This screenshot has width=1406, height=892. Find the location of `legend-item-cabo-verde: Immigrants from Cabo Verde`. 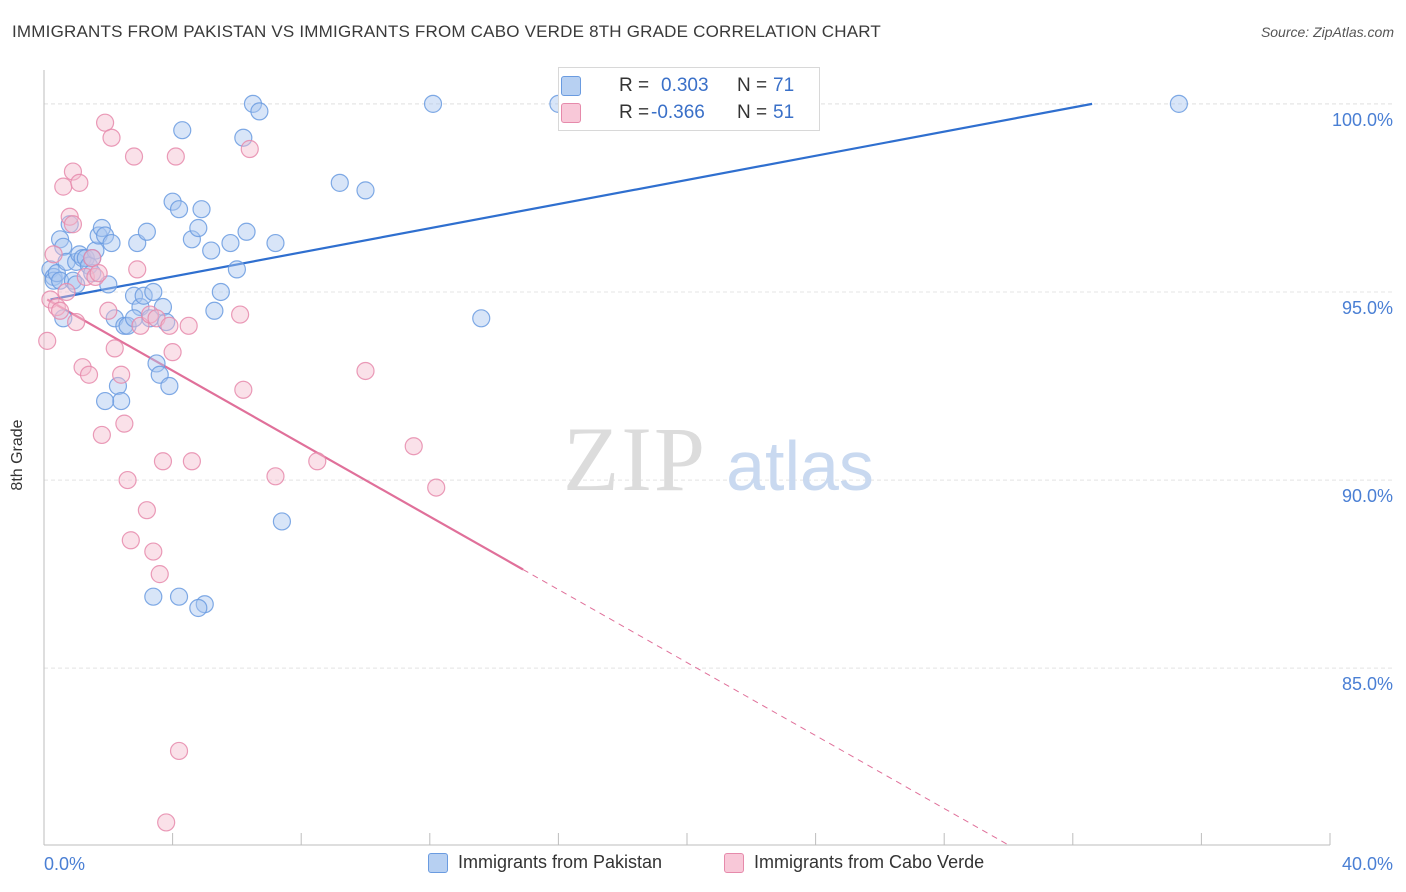

legend-item-cabo-verde: Immigrants from Cabo Verde is located at coordinates (854, 862).